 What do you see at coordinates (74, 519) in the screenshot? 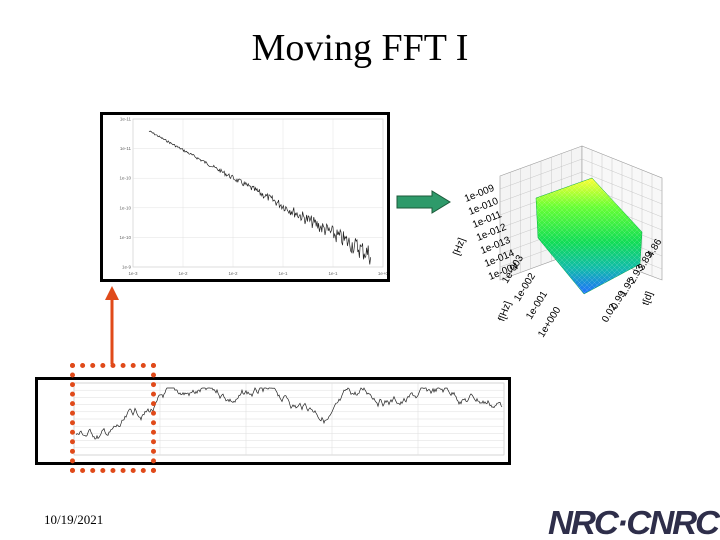
I see `slide-date: 10/19/2021` at bounding box center [74, 519].